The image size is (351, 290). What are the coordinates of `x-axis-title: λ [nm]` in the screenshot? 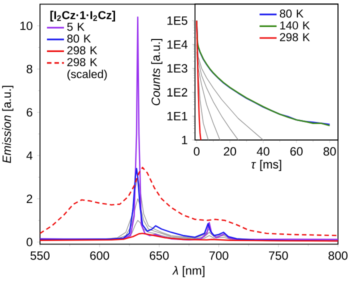 It's located at (188, 272).